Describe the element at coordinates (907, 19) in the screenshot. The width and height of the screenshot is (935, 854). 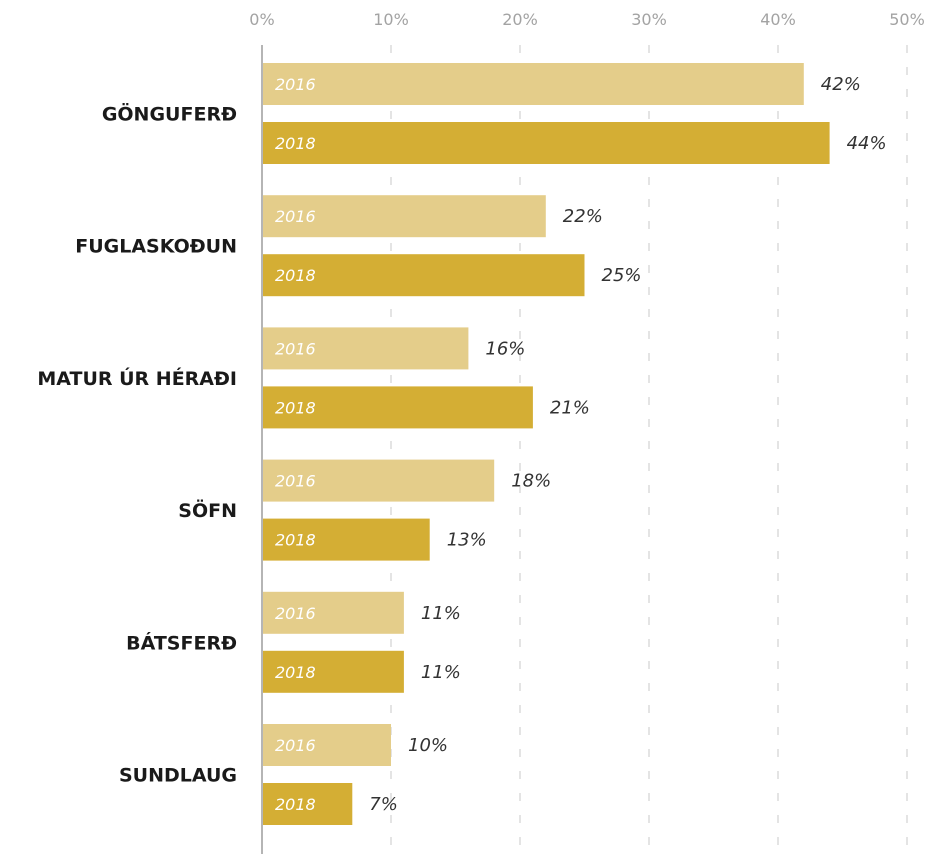
I see `x-tick-label: 50%` at that location.